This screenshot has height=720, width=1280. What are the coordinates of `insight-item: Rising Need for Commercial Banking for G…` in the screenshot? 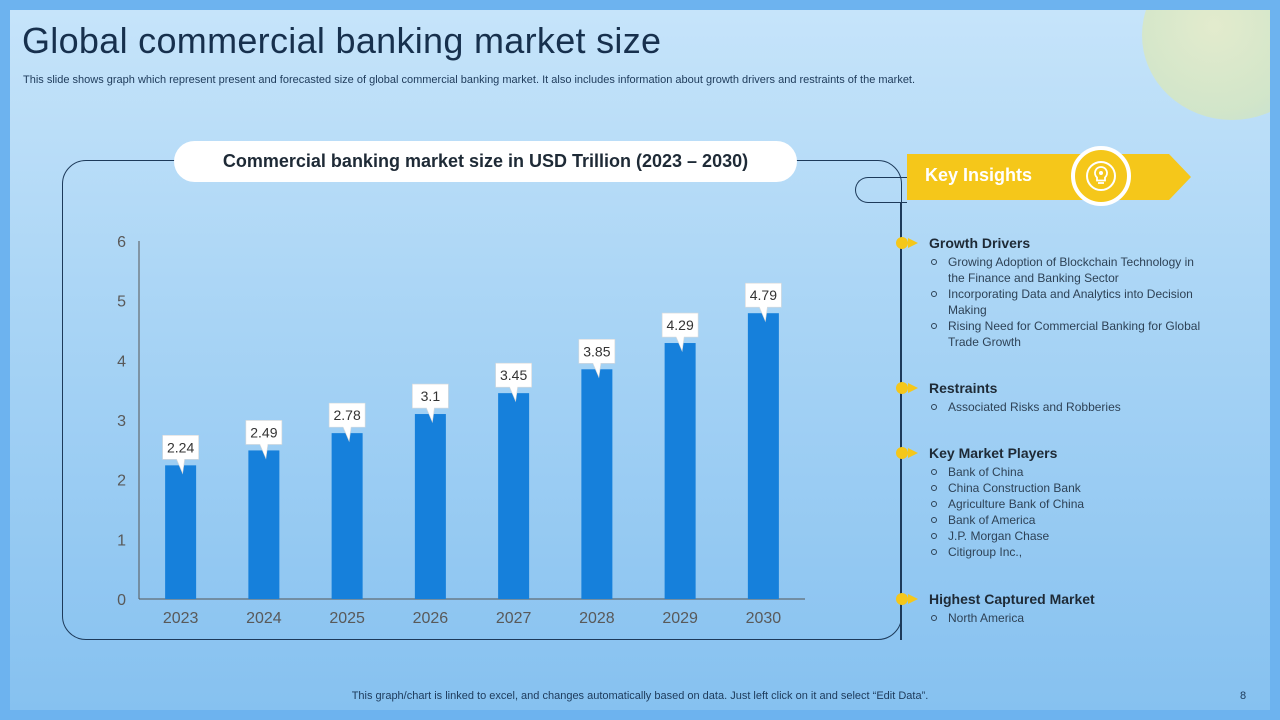 It's located at (1069, 334).